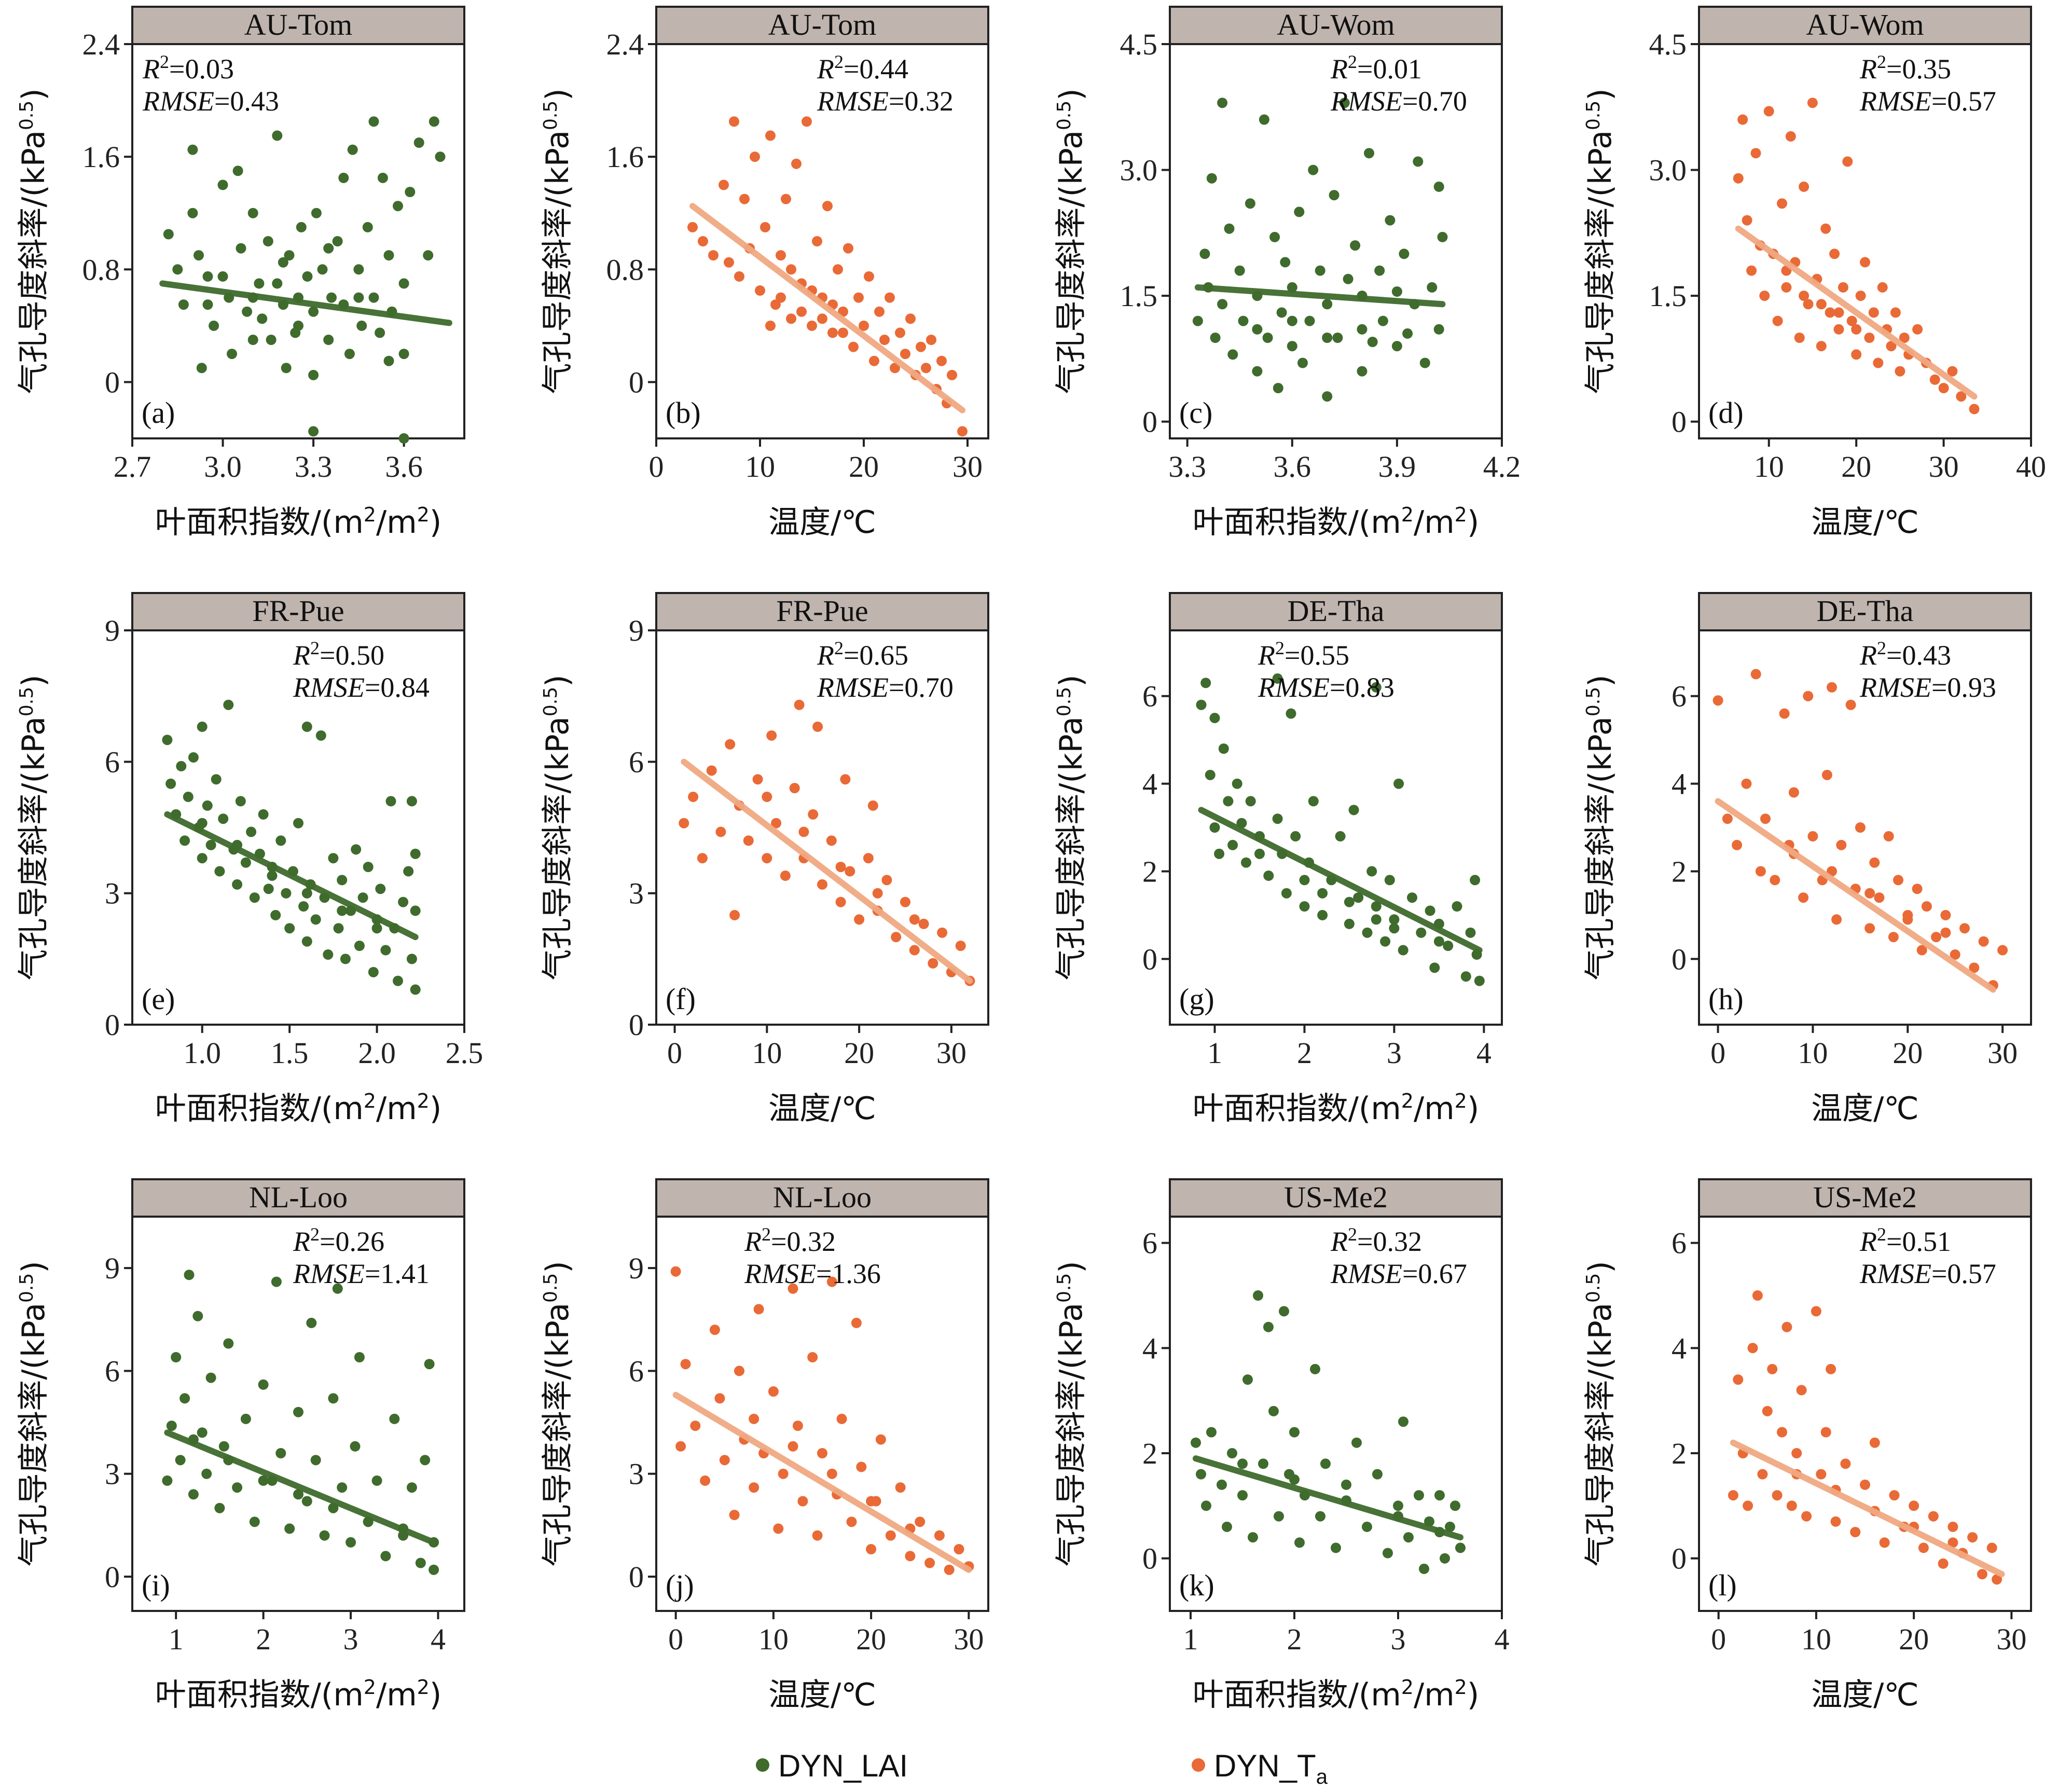  Describe the element at coordinates (298, 25) in the screenshot. I see `panel-title: AU-Tom` at that location.